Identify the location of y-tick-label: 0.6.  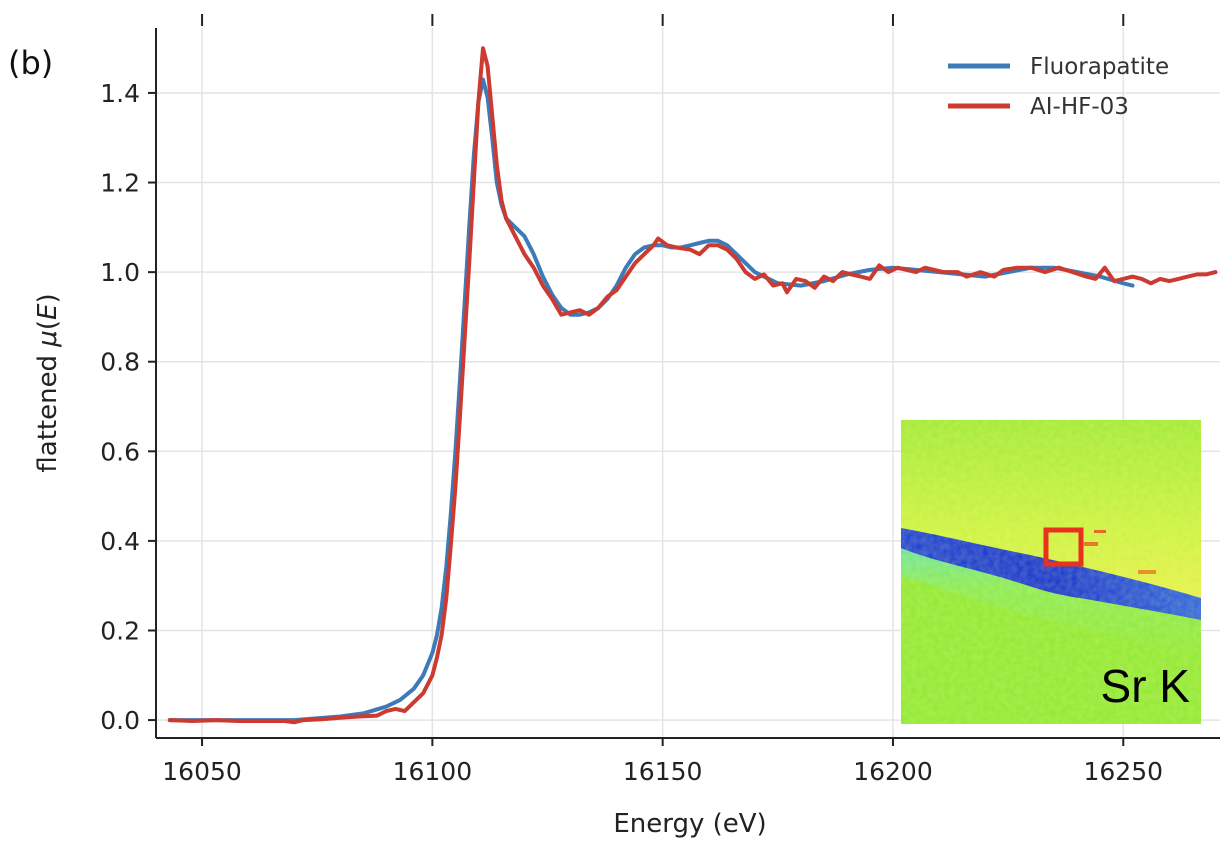
(120, 451).